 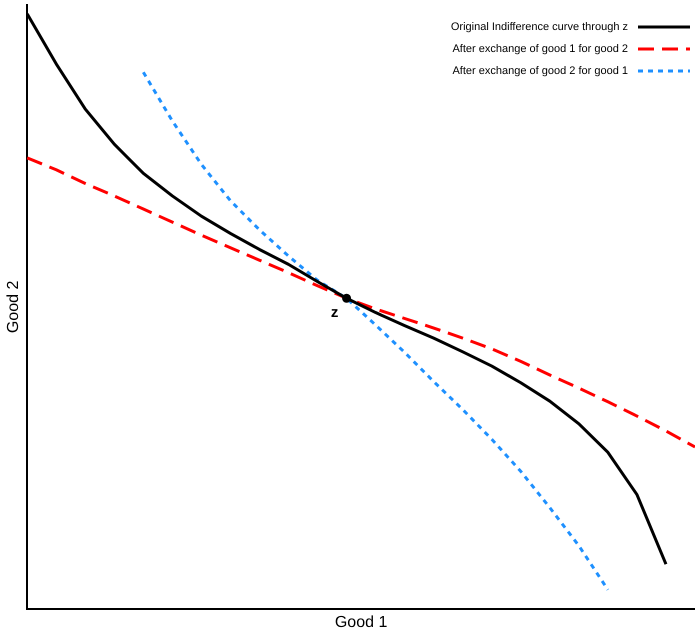 What do you see at coordinates (540, 71) in the screenshot?
I see `legend-label: After exchange of good 2 for good 1` at bounding box center [540, 71].